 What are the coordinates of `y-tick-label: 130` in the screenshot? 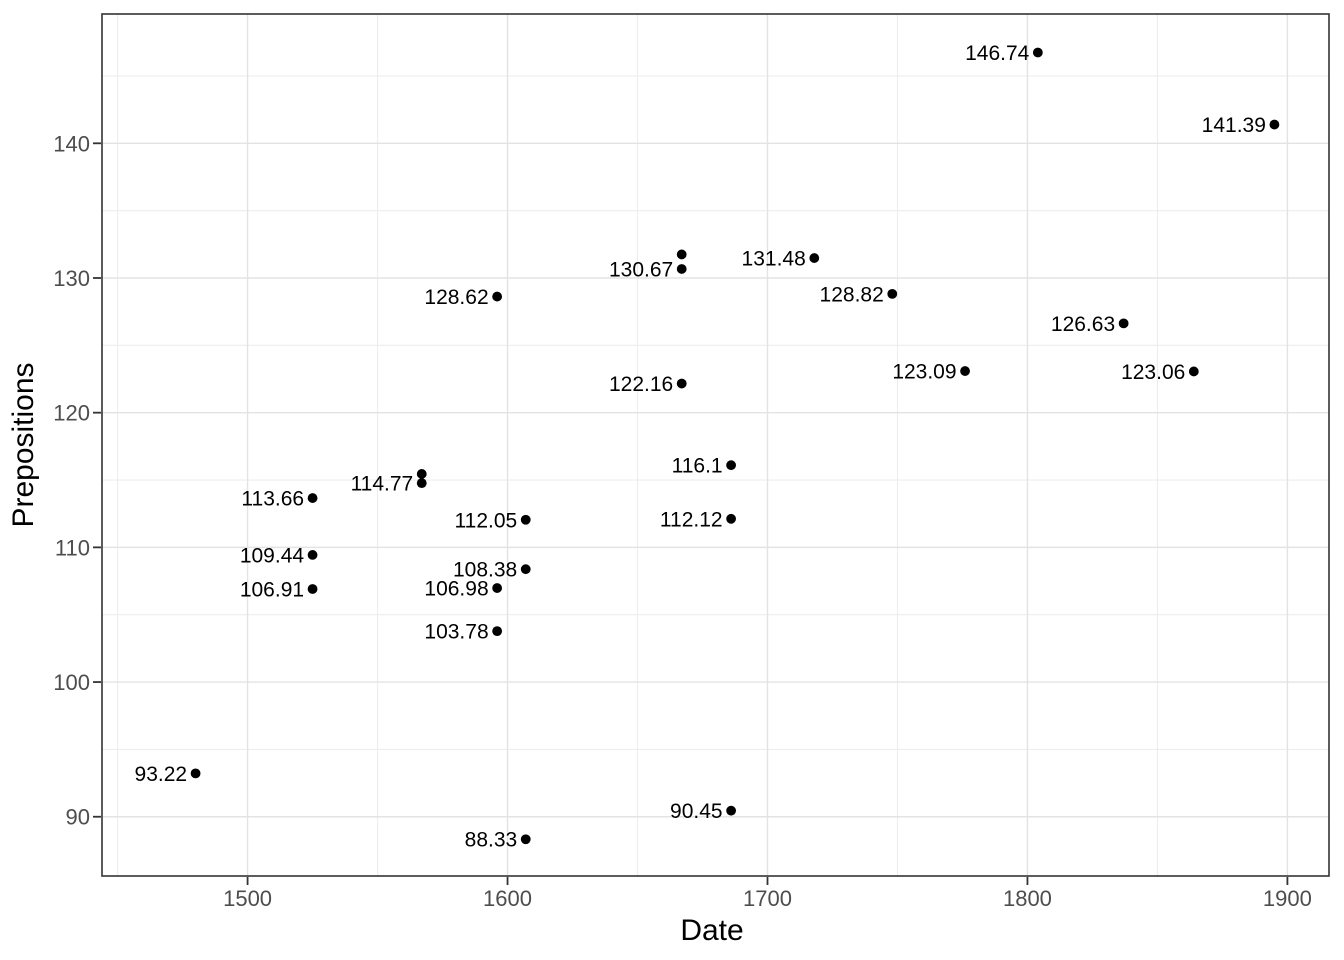 It's located at (71, 278).